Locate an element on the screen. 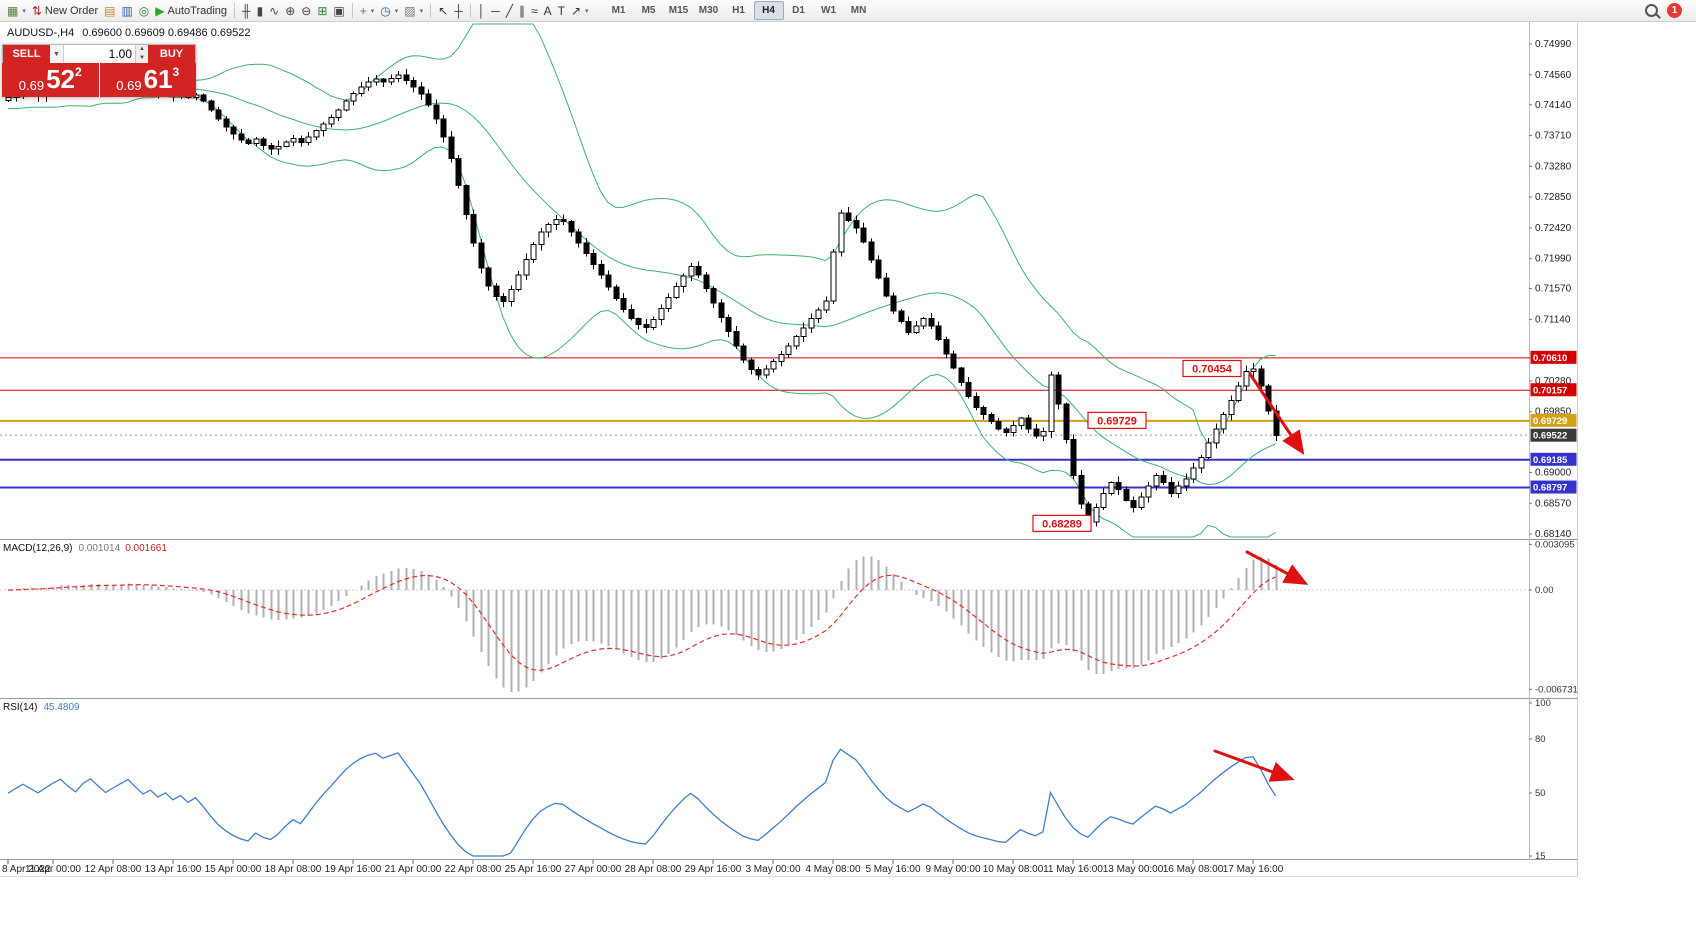 This screenshot has width=1696, height=943. price-label-annotation: 0.70454 is located at coordinates (1212, 368).